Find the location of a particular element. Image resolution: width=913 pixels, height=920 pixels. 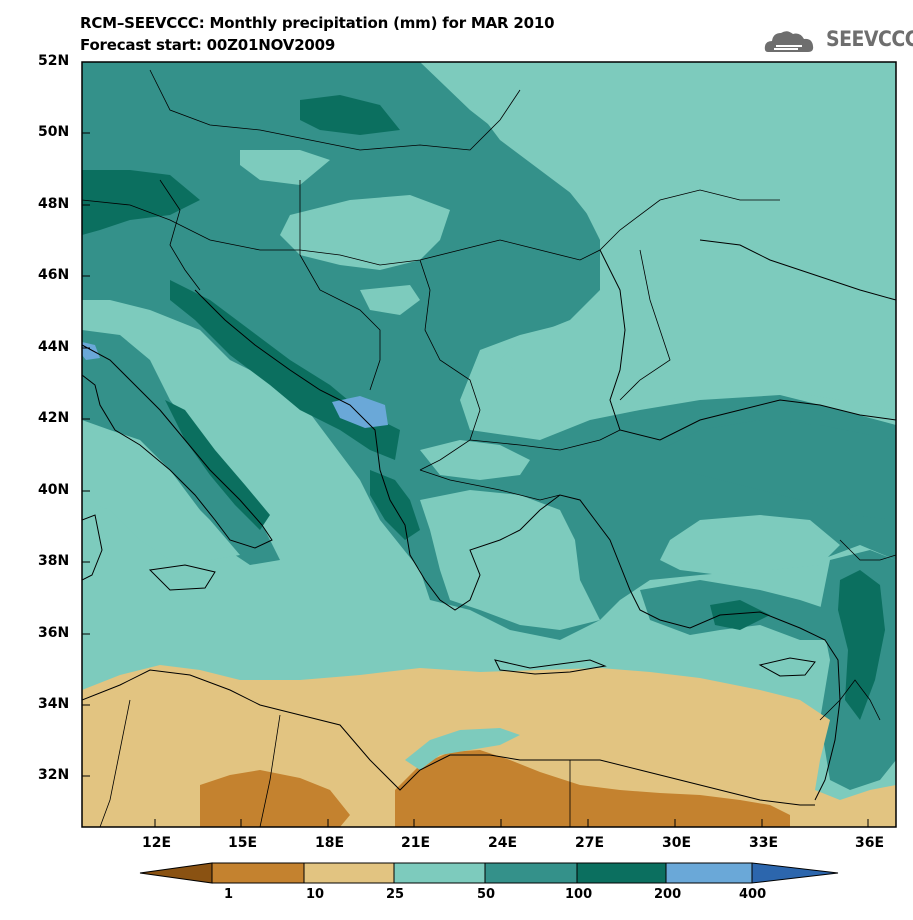

field-25-50-danube is located at coordinates (390, 300).